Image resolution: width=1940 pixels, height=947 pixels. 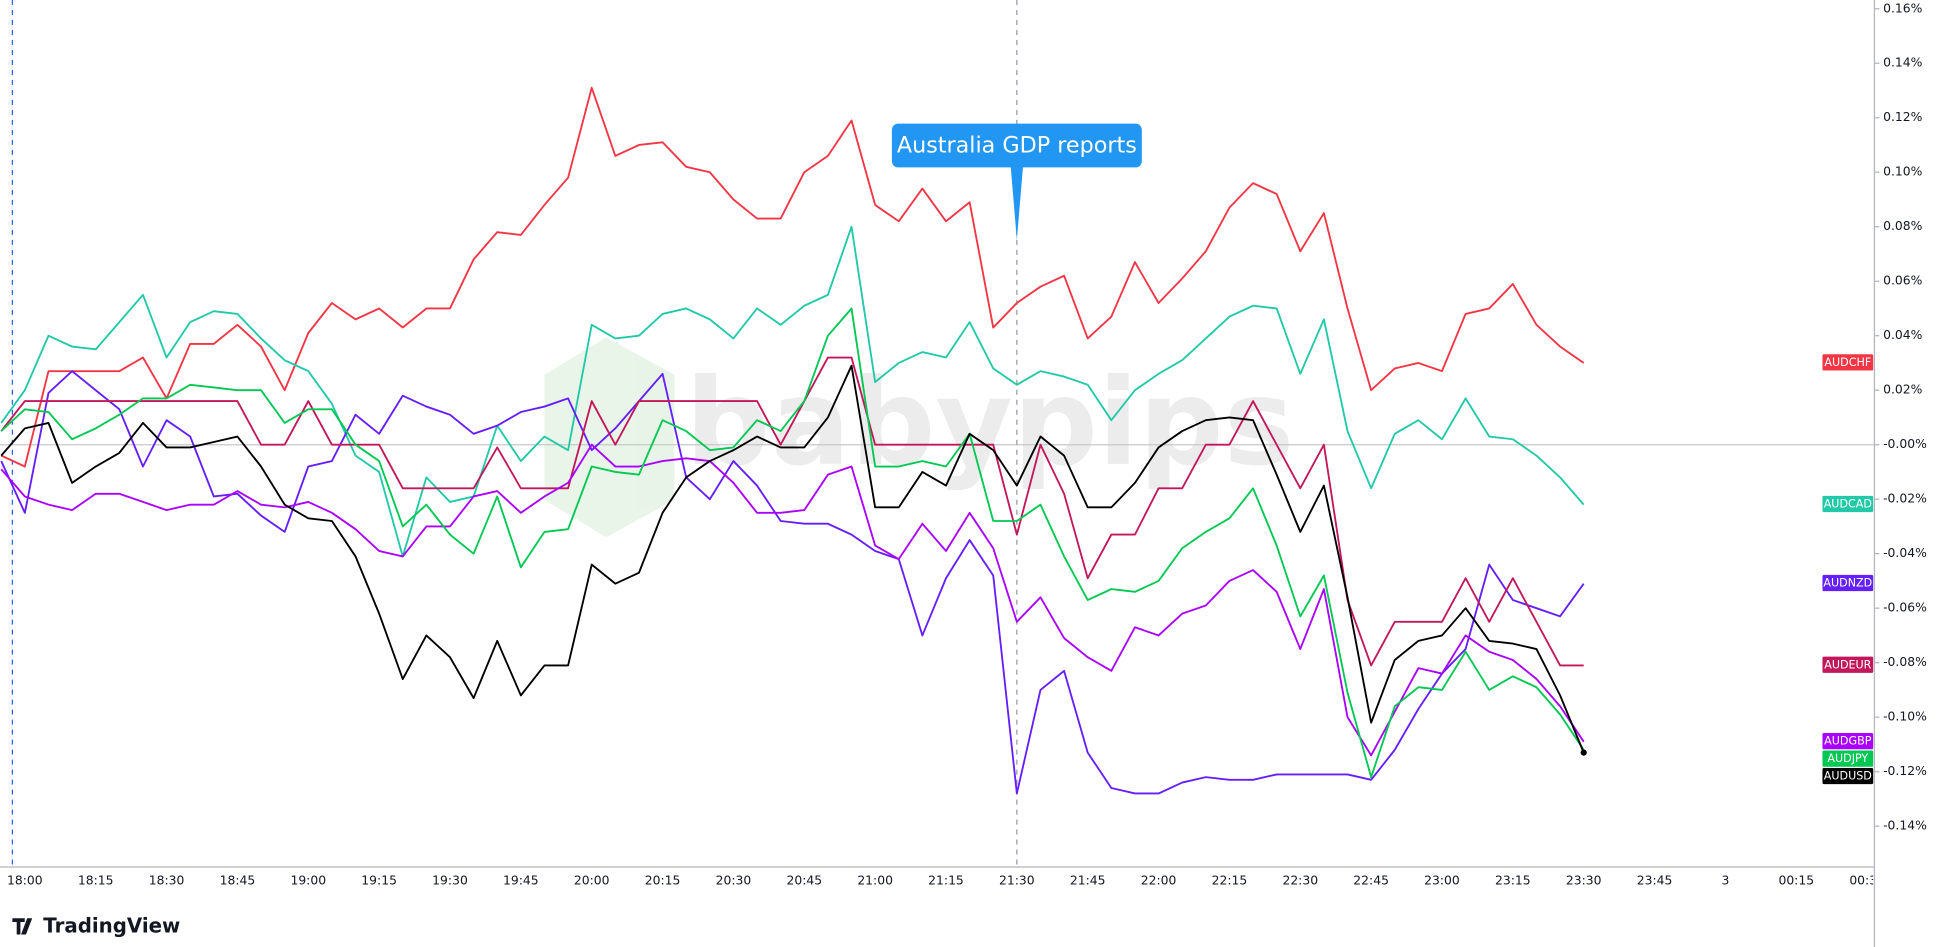 I want to click on y-tick-label: -0.06%, so click(x=1905, y=607).